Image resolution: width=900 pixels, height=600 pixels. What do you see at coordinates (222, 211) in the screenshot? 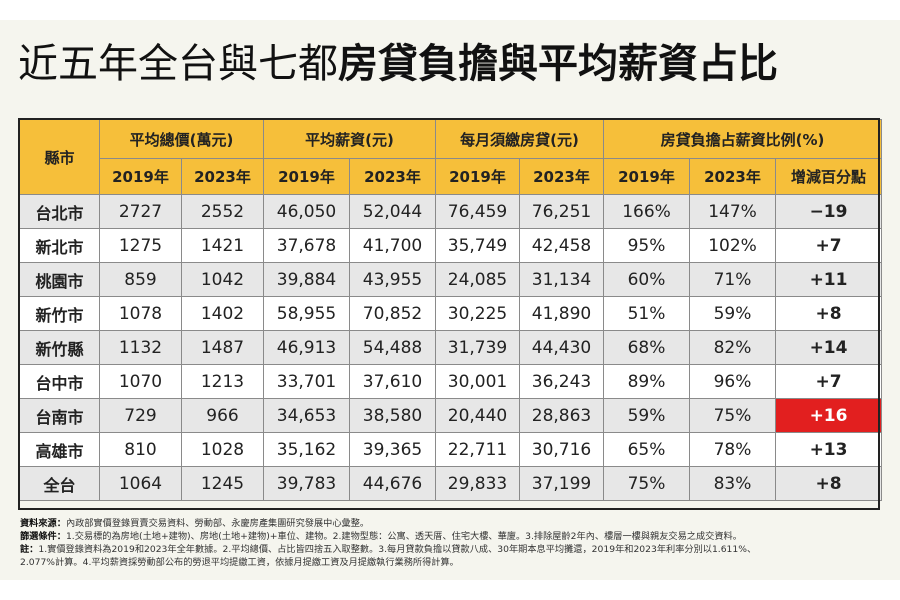
I see `price-2023-cell: 2552` at bounding box center [222, 211].